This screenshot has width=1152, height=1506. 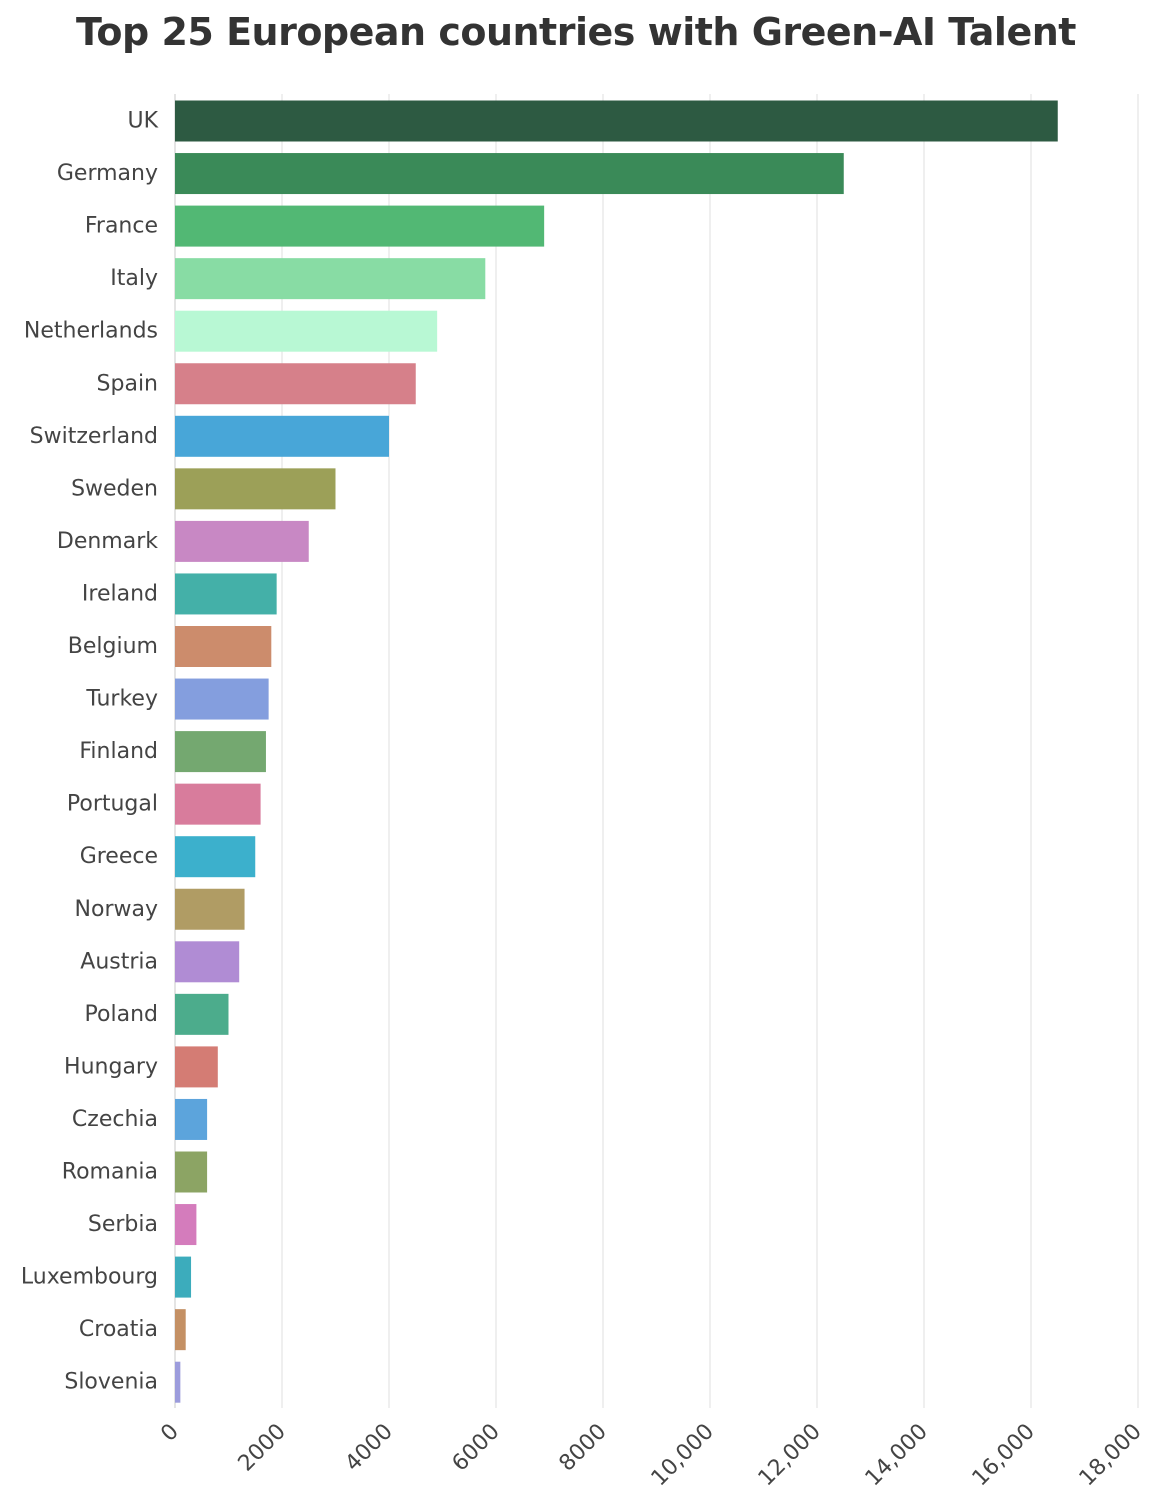 What do you see at coordinates (116, 909) in the screenshot?
I see `category-label-norway: Norway` at bounding box center [116, 909].